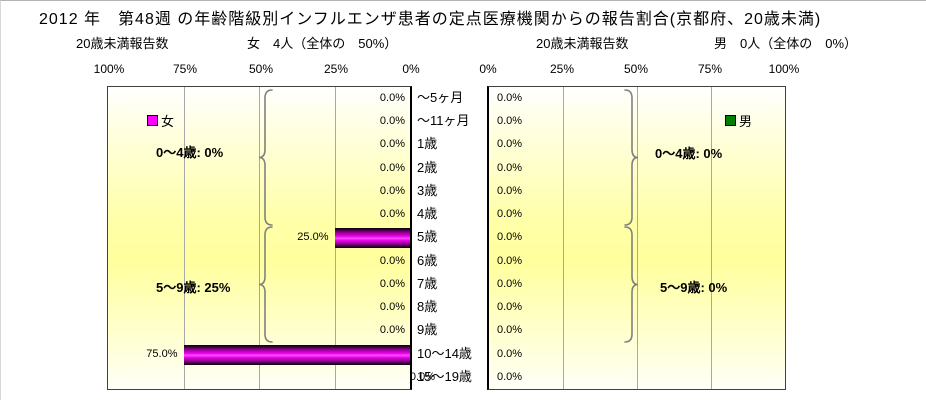 This screenshot has height=400, width=926. Describe the element at coordinates (562, 69) in the screenshot. I see `male-axis-tick-25: 25%` at that location.